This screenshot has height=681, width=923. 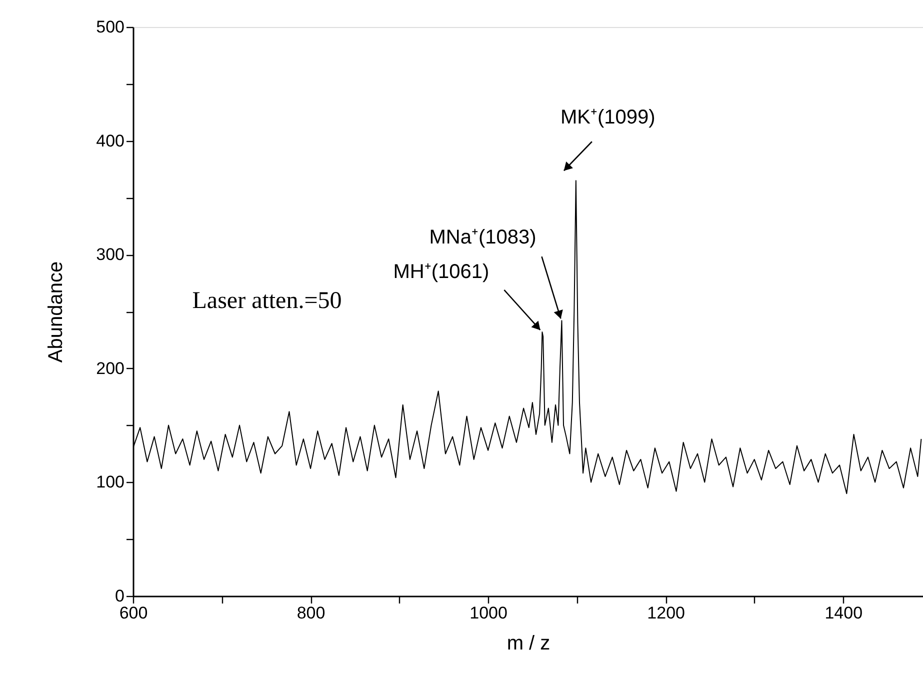 What do you see at coordinates (608, 117) in the screenshot?
I see `annotation: MK⁺(1099)` at bounding box center [608, 117].